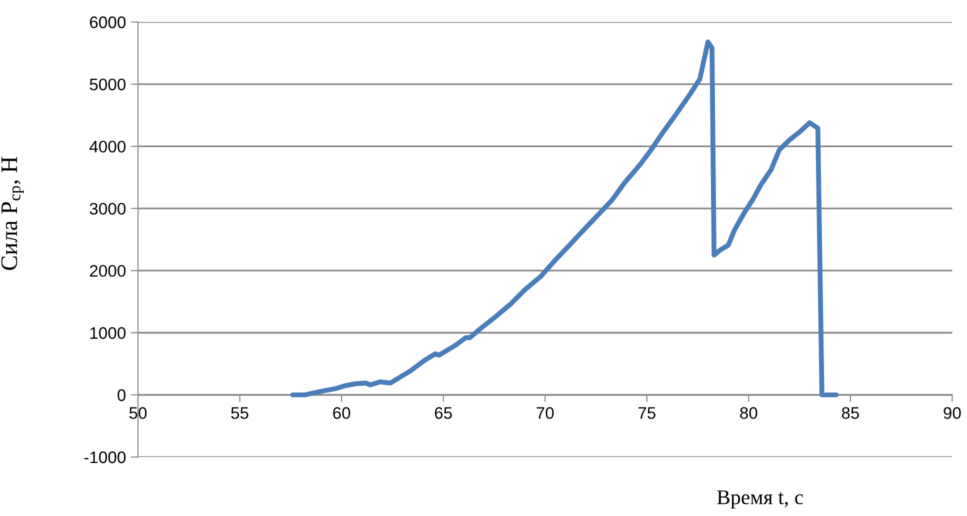  I want to click on x-tick-label: 60, so click(341, 413).